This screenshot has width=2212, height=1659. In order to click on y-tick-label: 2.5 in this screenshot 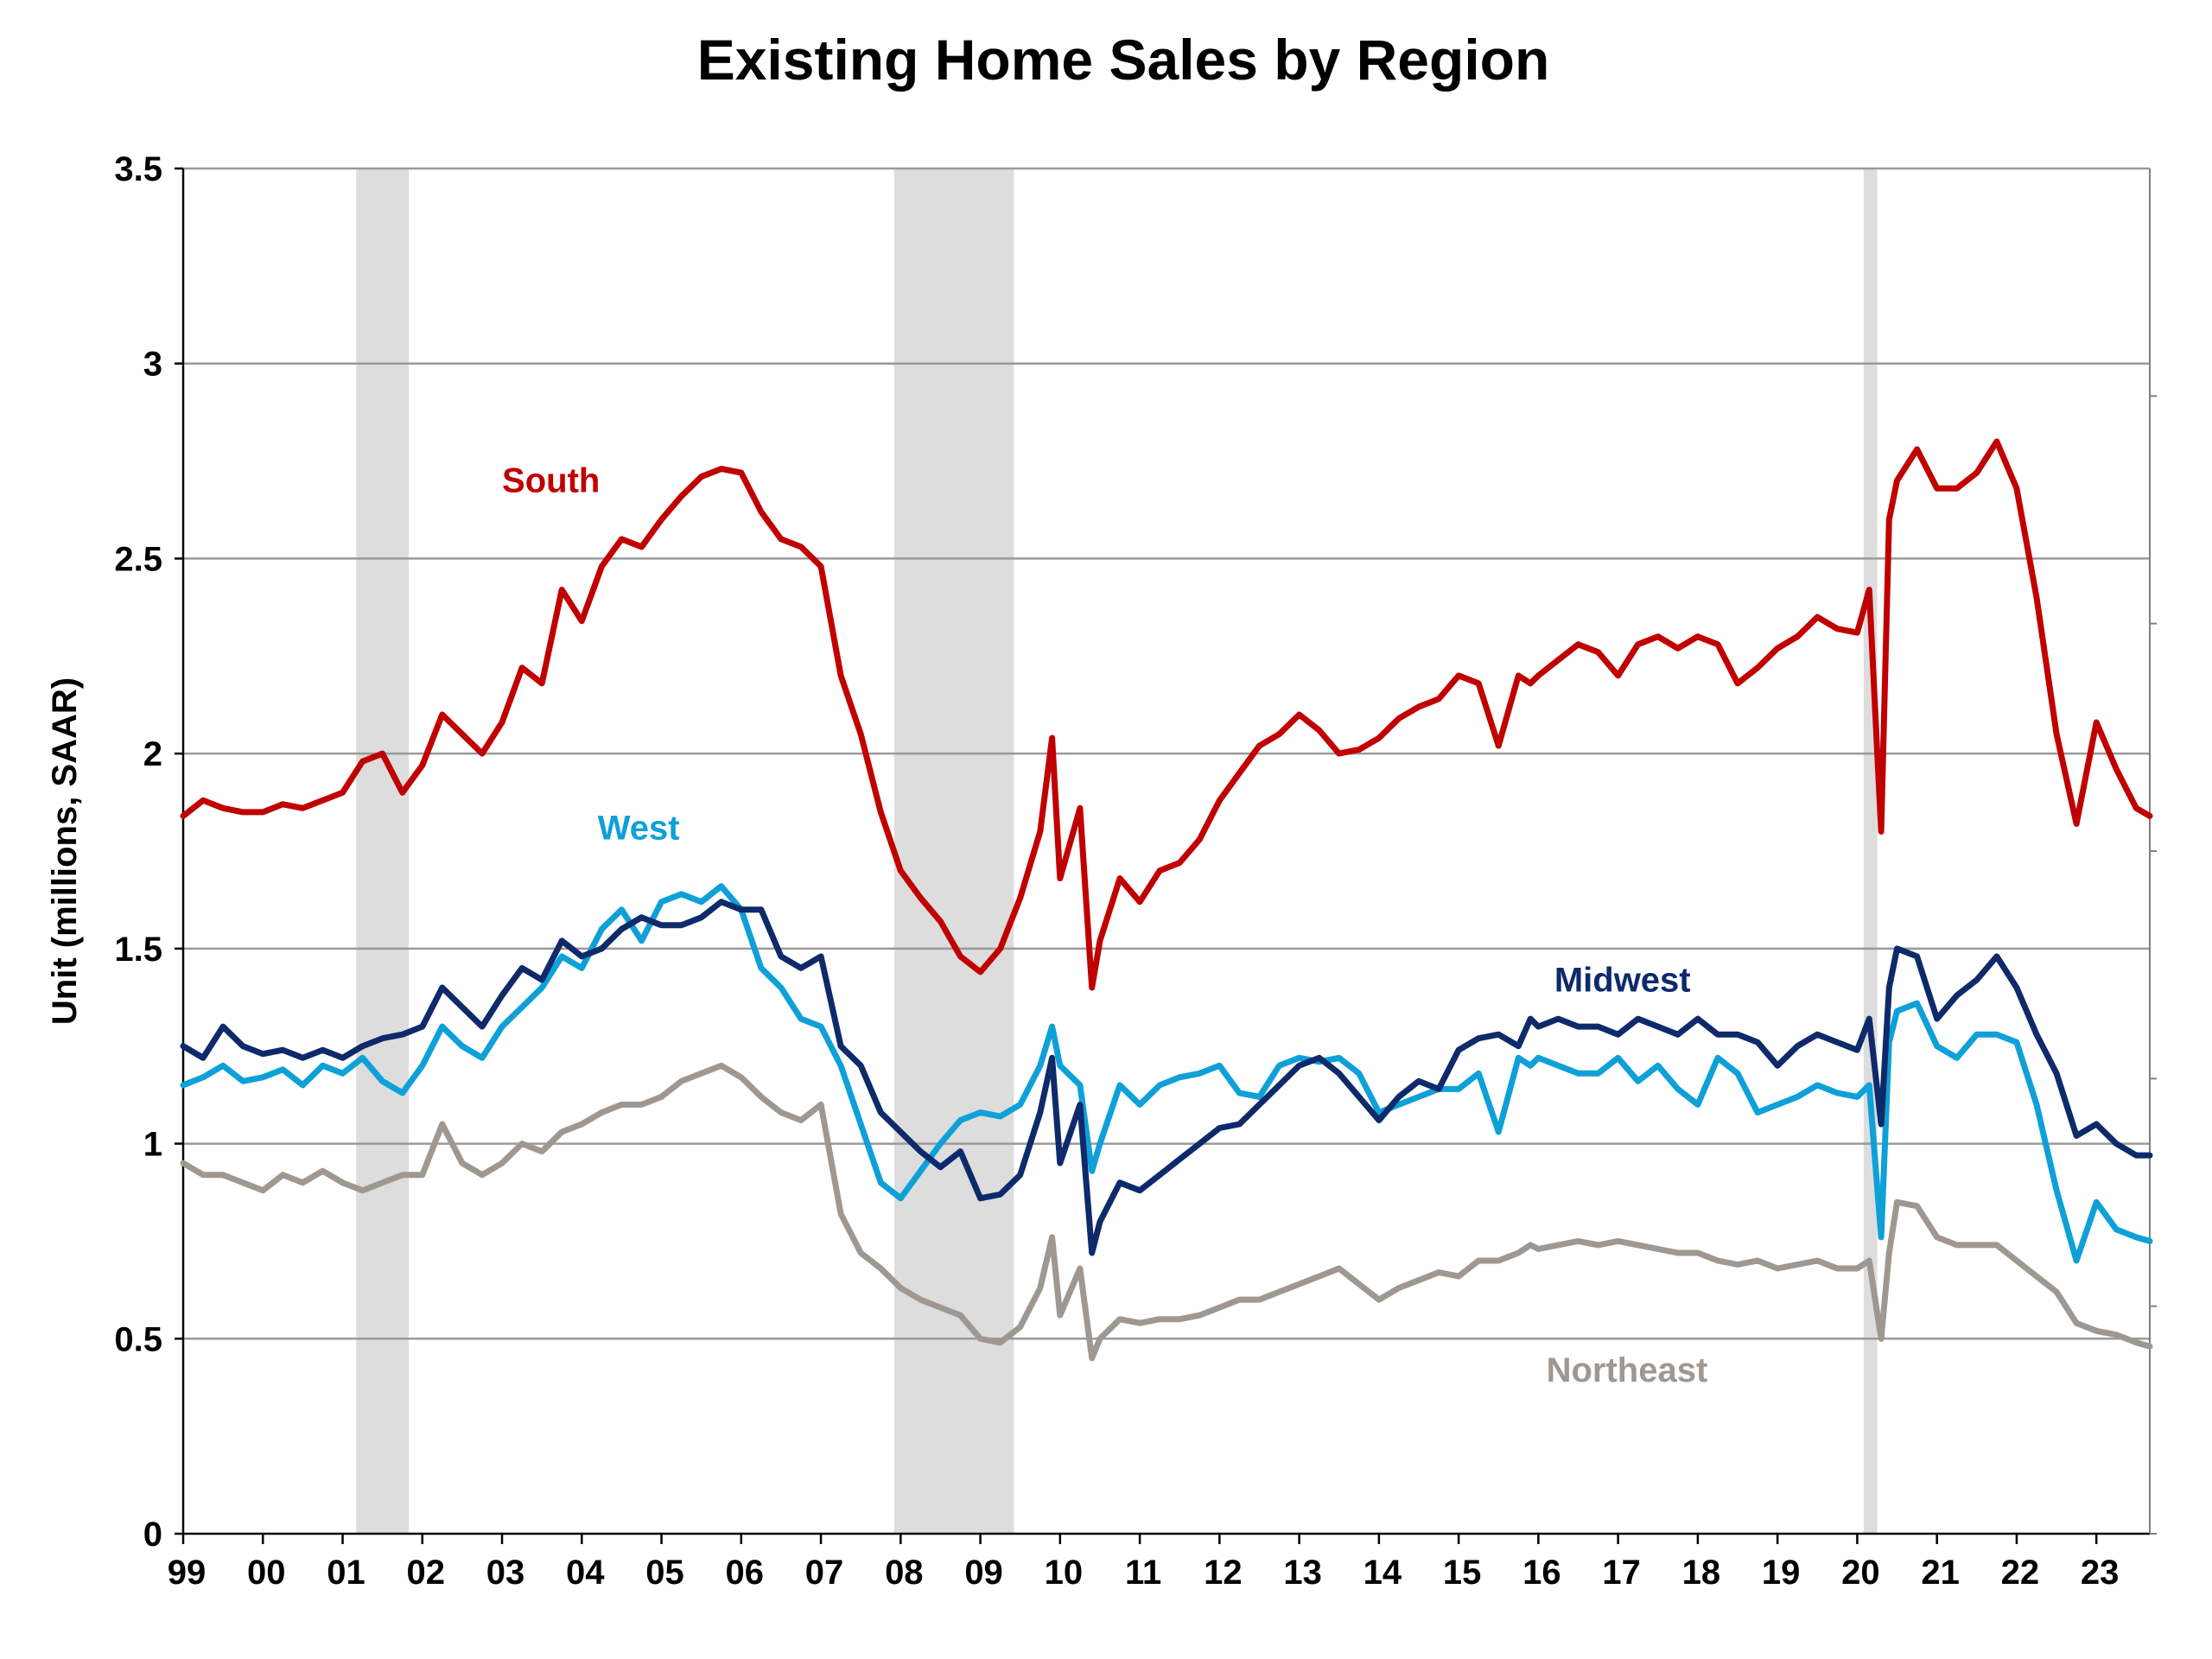, I will do `click(138, 559)`.